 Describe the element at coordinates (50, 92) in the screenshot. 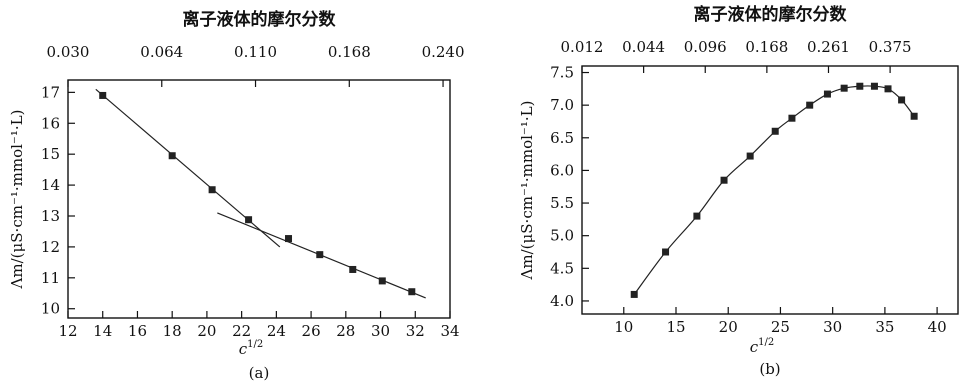

I see `y-tick-label: 17` at that location.